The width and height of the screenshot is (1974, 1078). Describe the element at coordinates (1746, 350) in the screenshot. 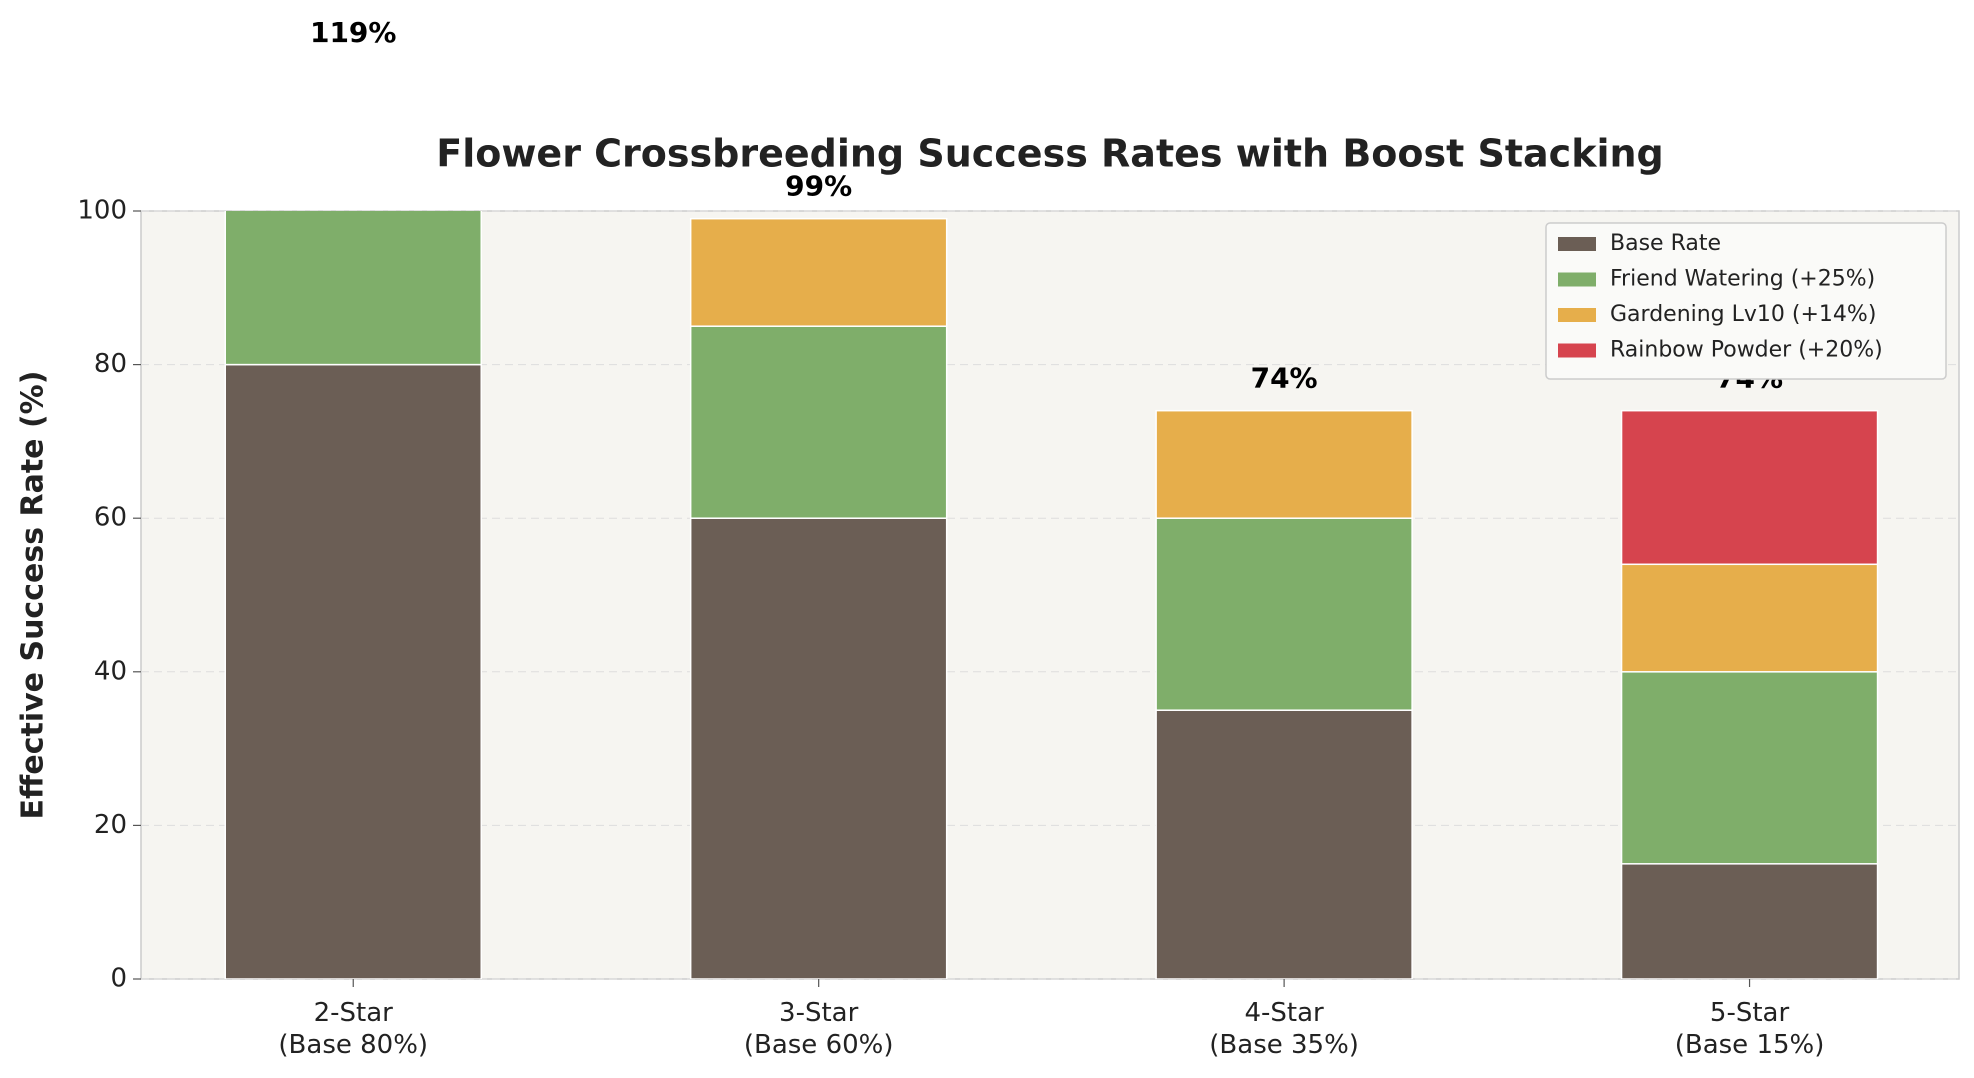

I see `legend-label: Rainbow Powder (+20%)` at that location.